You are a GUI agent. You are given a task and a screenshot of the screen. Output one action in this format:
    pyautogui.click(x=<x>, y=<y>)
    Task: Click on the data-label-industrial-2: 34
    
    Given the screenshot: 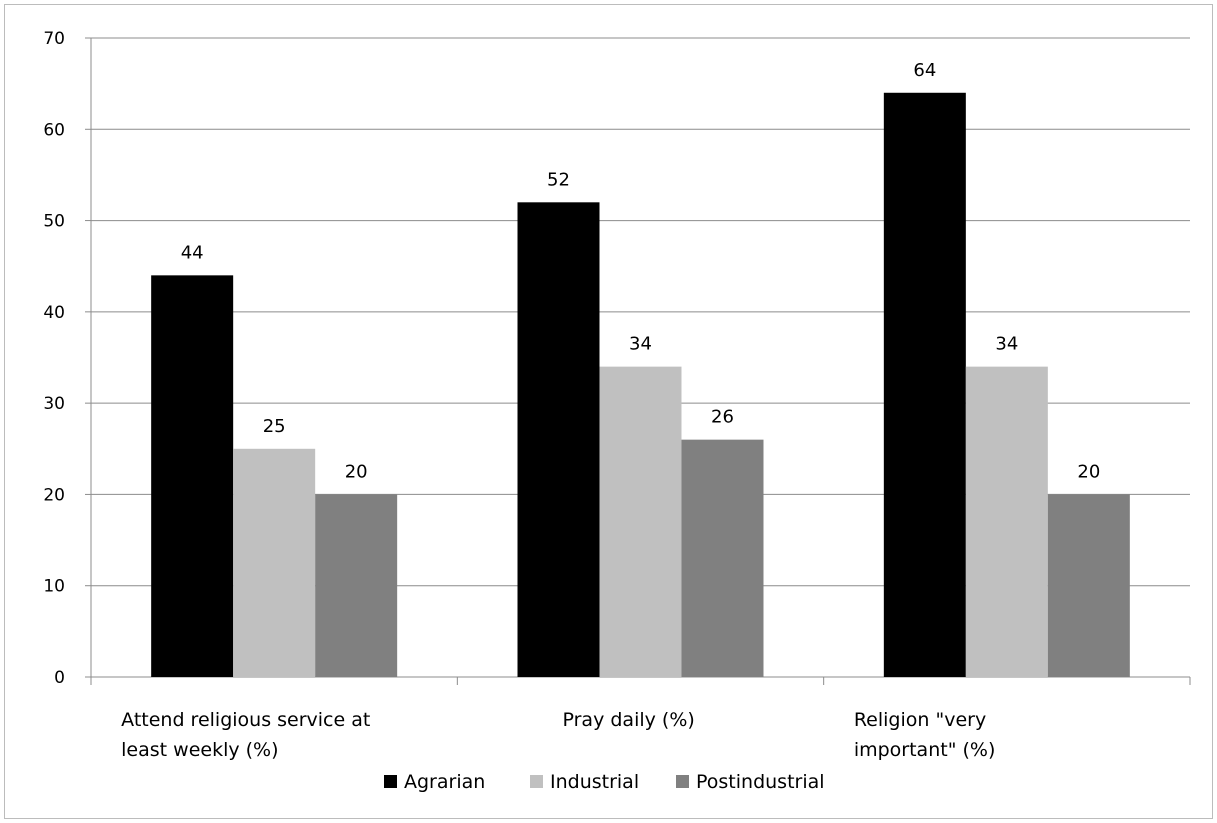 What is the action you would take?
    pyautogui.click(x=1006, y=344)
    